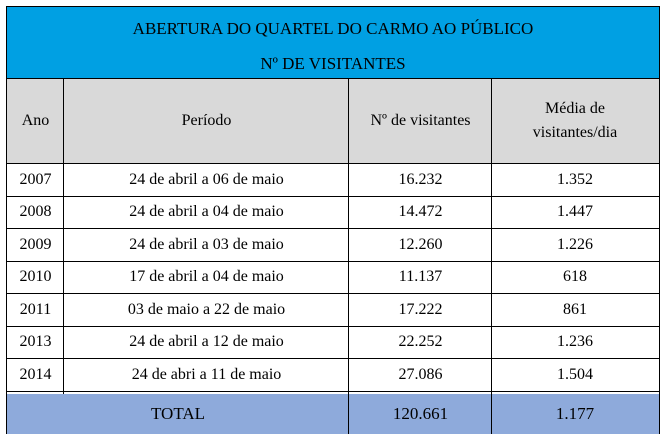  Describe the element at coordinates (35, 277) in the screenshot. I see `cell-ano: 2010` at that location.